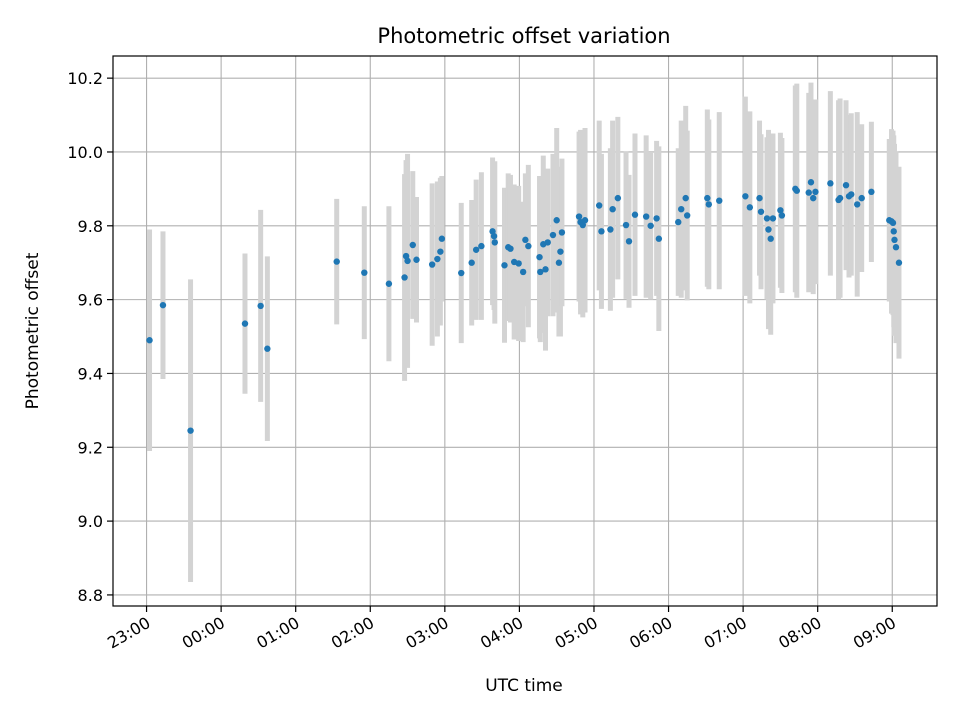  I want to click on y-tick-label: 9.0, so click(90, 521).